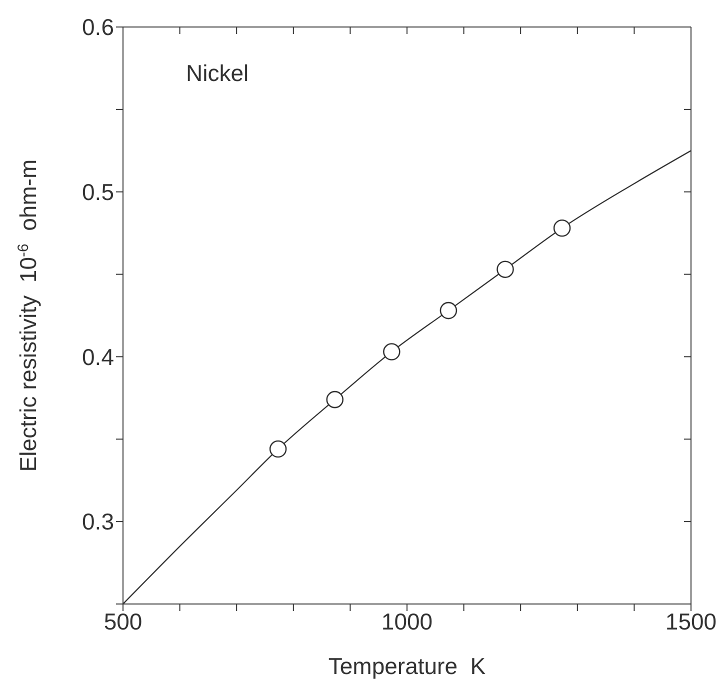 The width and height of the screenshot is (724, 688). Describe the element at coordinates (217, 73) in the screenshot. I see `annotation: Nickel` at that location.